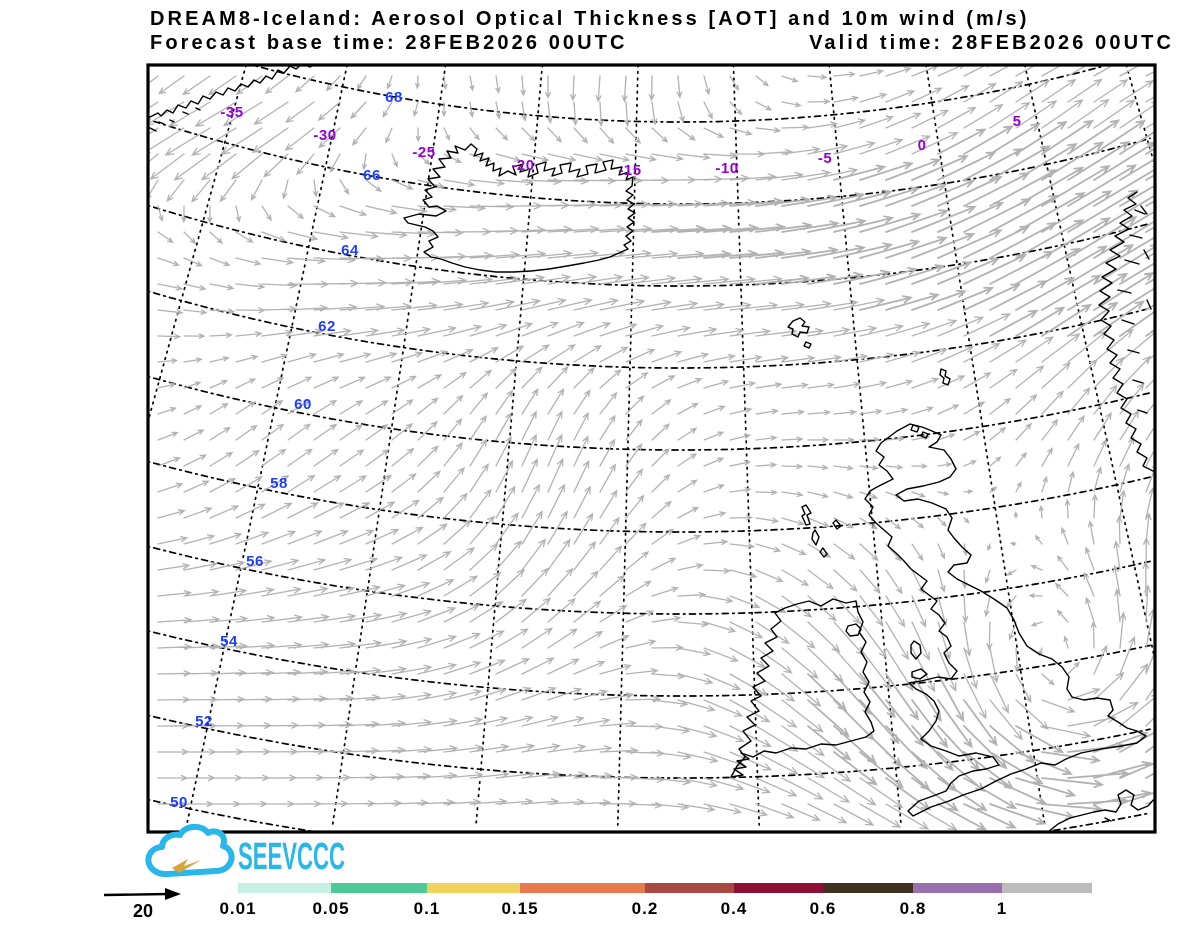 This screenshot has width=1191, height=930. Describe the element at coordinates (1005, 620) in the screenshot. I see `coastline-great-britain` at that location.